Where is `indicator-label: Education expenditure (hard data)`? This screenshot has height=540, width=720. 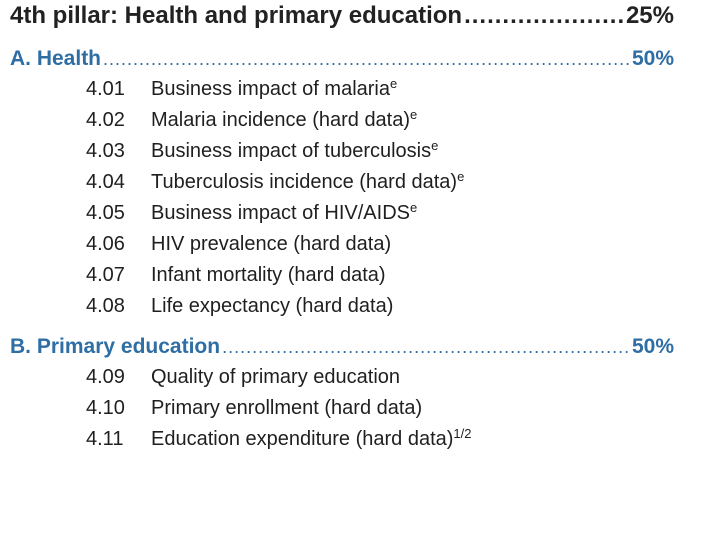 indicator-label: Education expenditure (hard data) is located at coordinates (302, 439).